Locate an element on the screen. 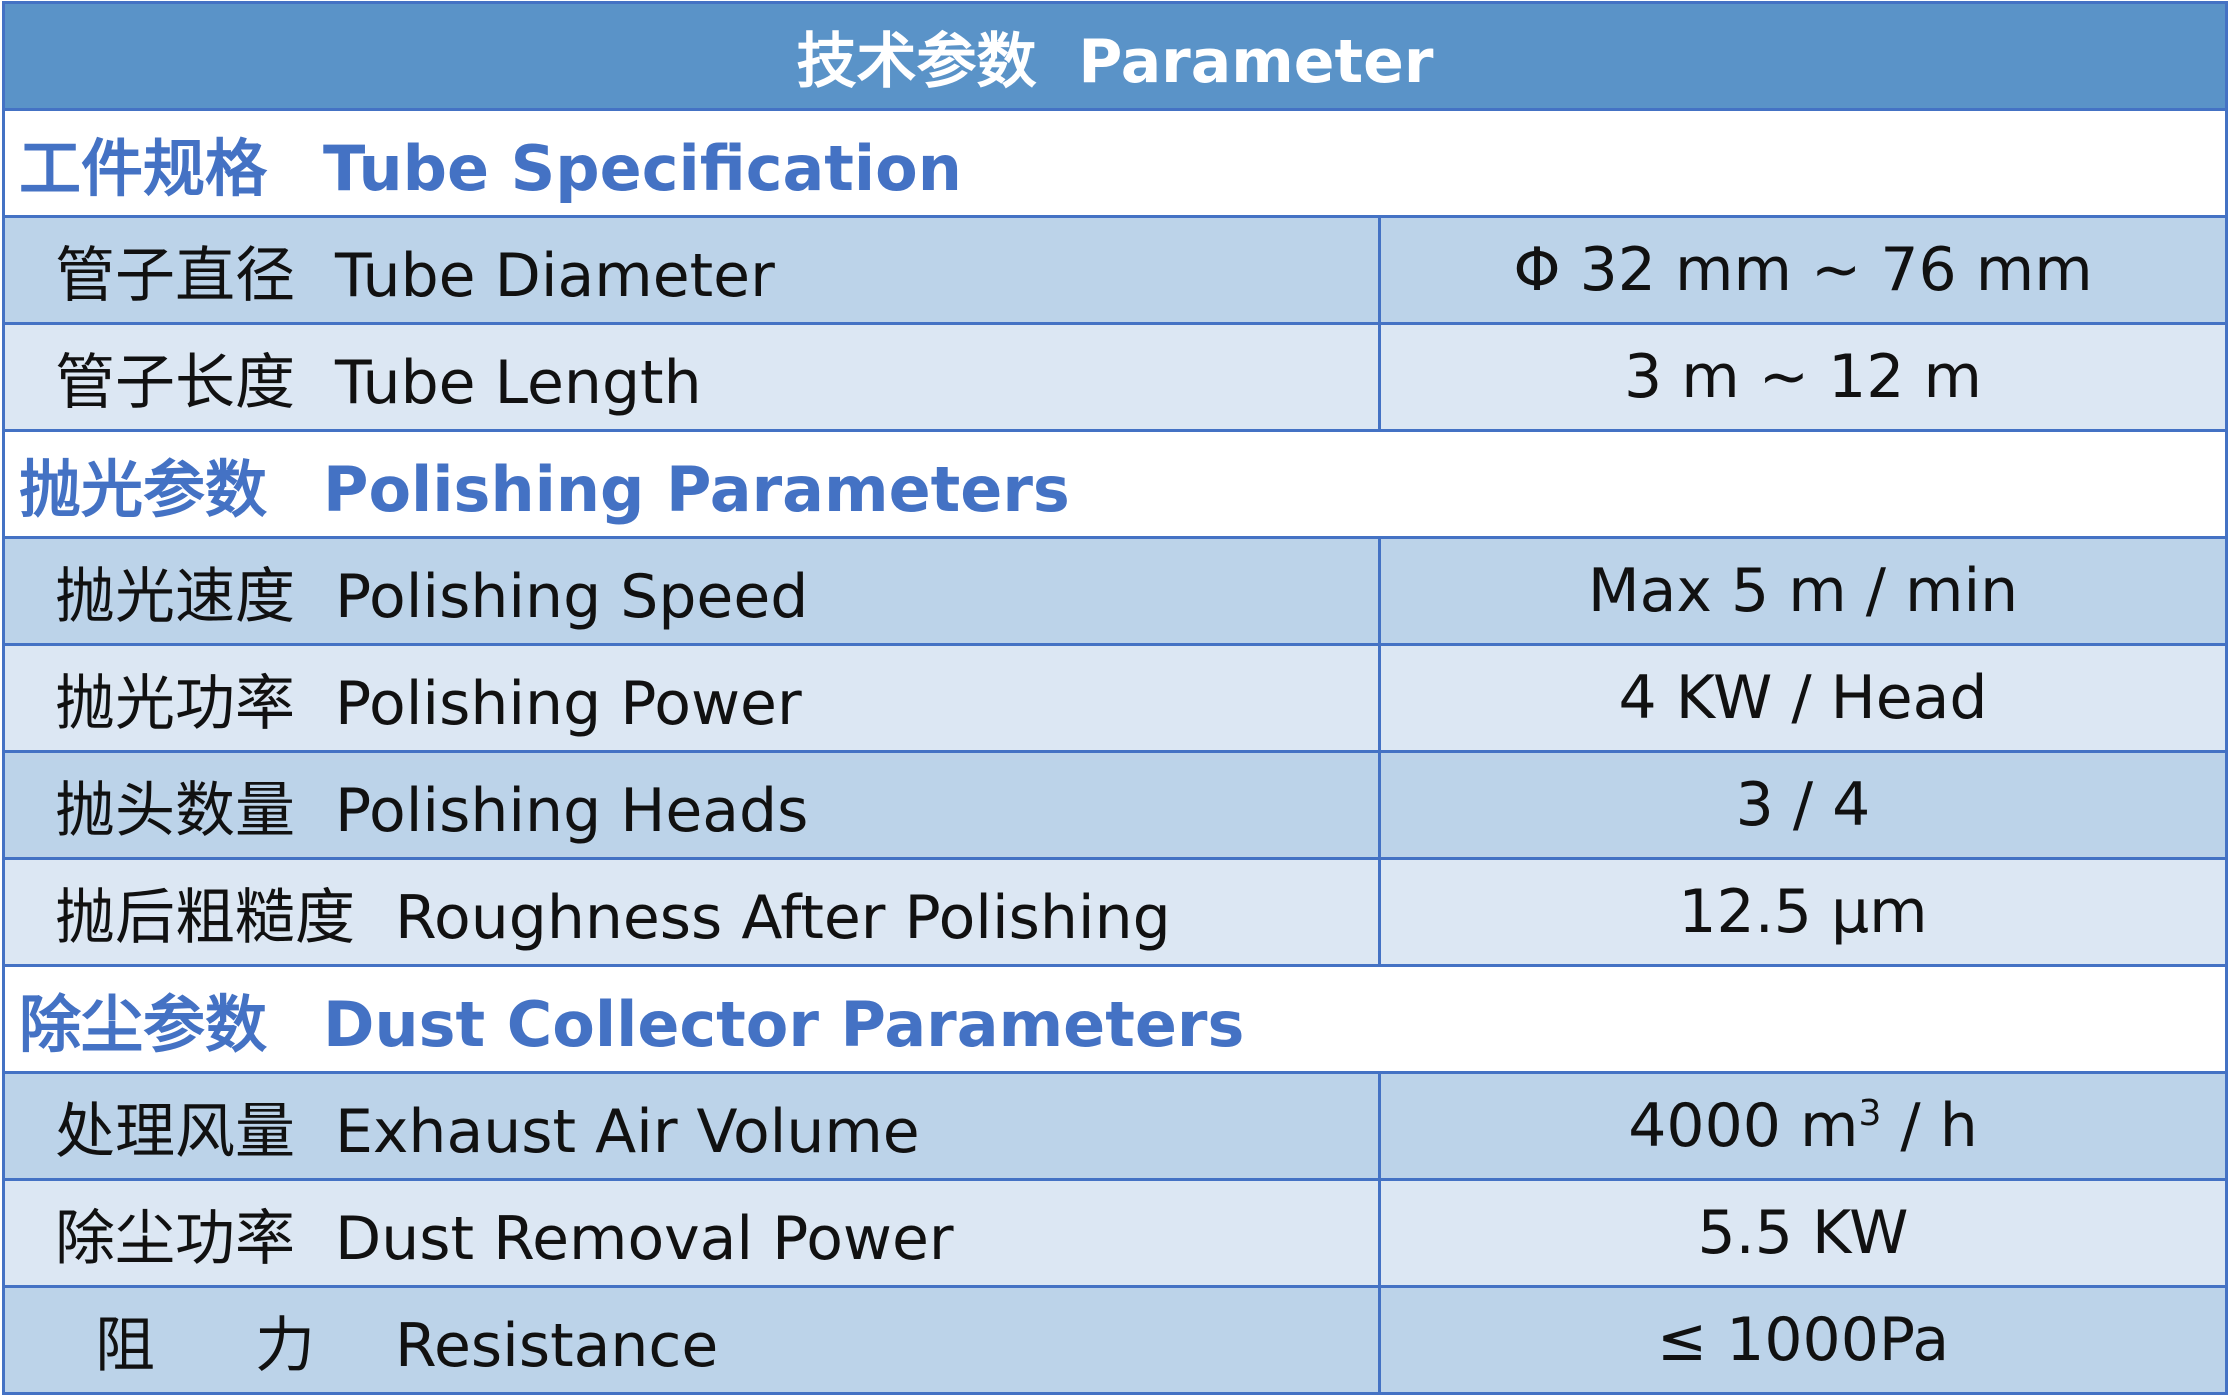  section-polishing: 抛光参数 Polishing Parameters is located at coordinates (1115, 484).